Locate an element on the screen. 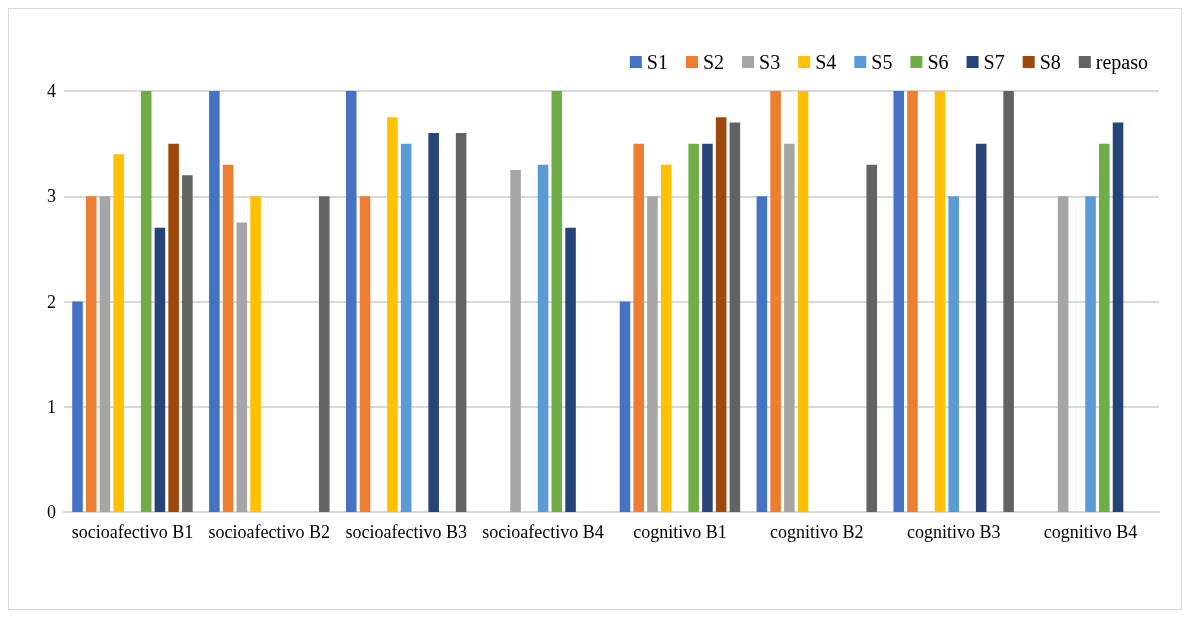 This screenshot has height=617, width=1190. legend-label: S6 is located at coordinates (938, 62).